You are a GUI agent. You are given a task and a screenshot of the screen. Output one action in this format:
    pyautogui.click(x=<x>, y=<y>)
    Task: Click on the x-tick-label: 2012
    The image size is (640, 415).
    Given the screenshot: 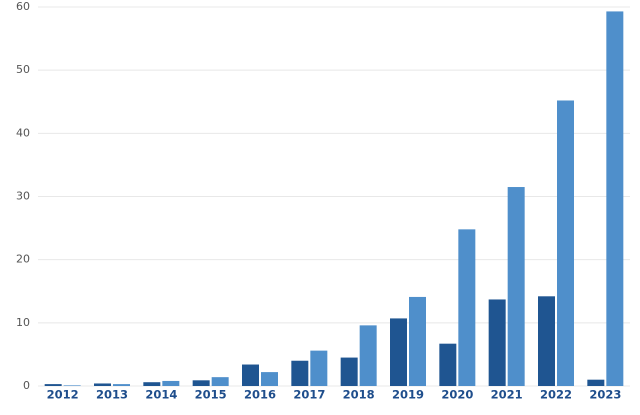 What is the action you would take?
    pyautogui.click(x=63, y=395)
    